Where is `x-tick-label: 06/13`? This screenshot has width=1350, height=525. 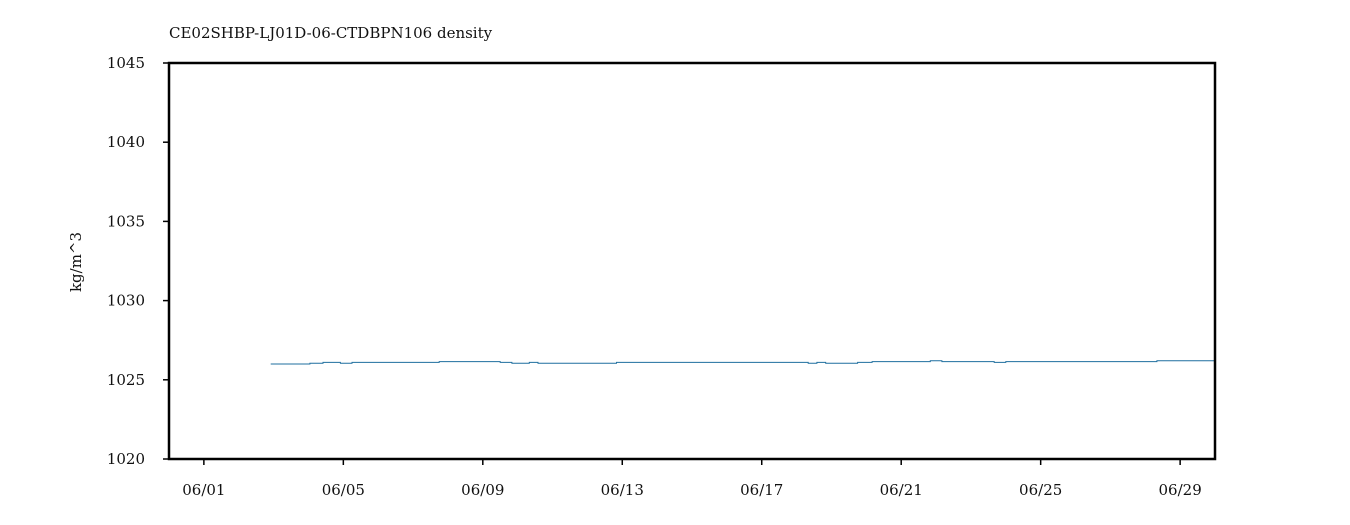 x-tick-label: 06/13 is located at coordinates (622, 490).